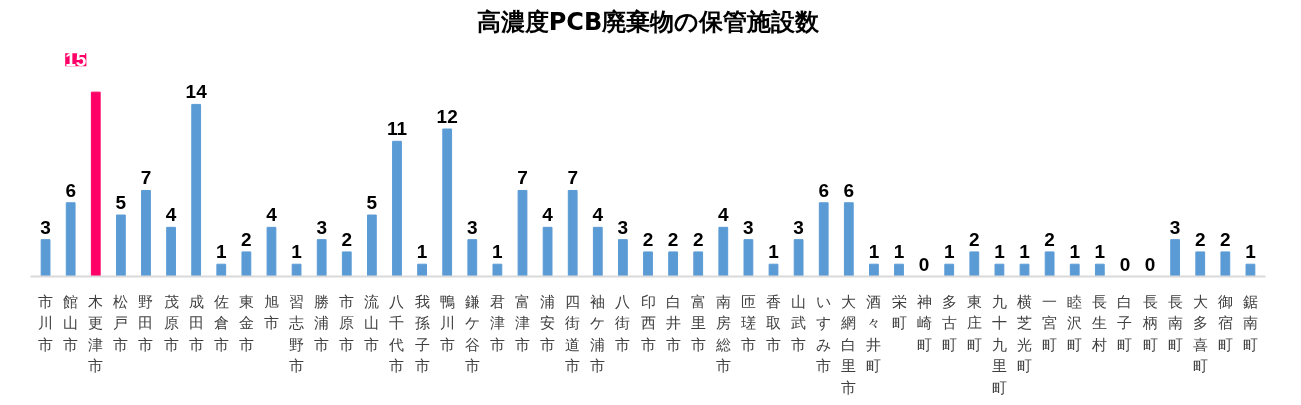  Describe the element at coordinates (799, 323) in the screenshot. I see `x-tick-label: 山武市` at that location.